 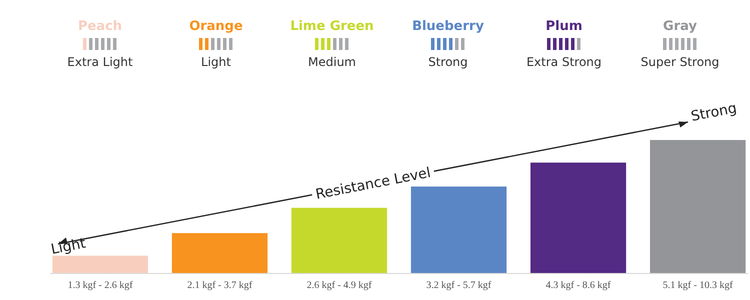 What do you see at coordinates (339, 285) in the screenshot?
I see `x-tick-label: 2.6 kgf - 4.9 kgf` at bounding box center [339, 285].